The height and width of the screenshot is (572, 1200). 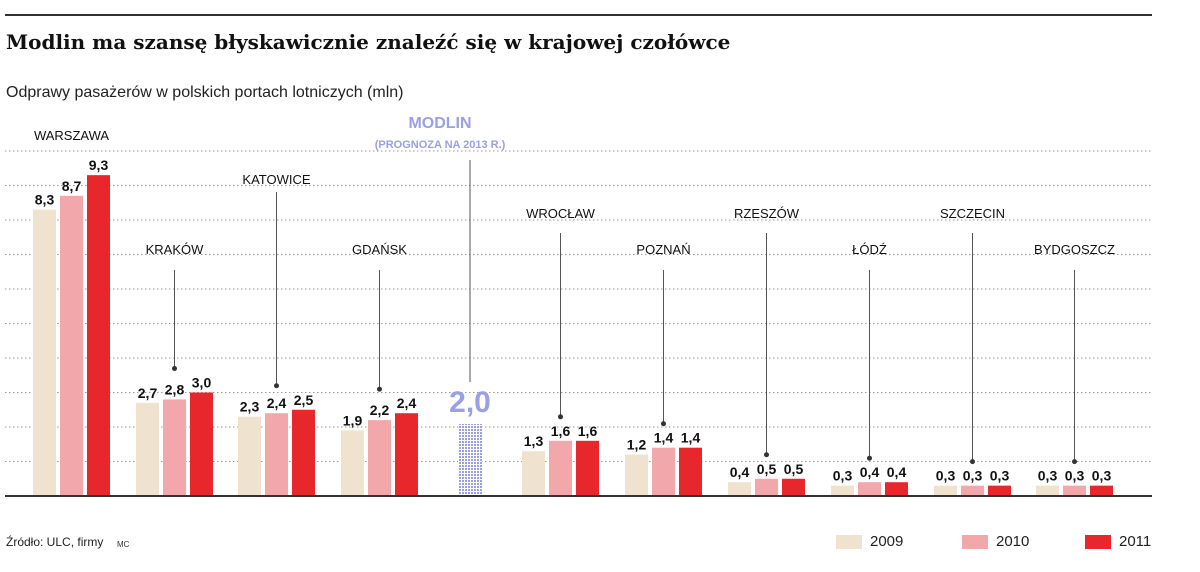 What do you see at coordinates (561, 213) in the screenshot?
I see `category-label: WROCŁAW` at bounding box center [561, 213].